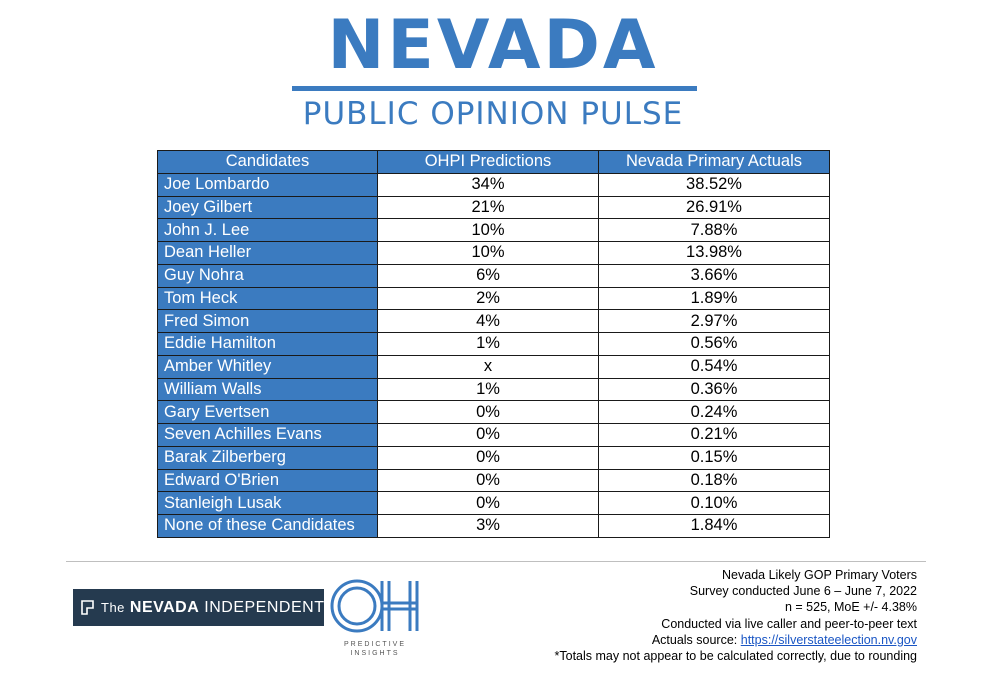 Image resolution: width=1008 pixels, height=684 pixels. I want to click on table-row: Edward O'Brien 0% 0.18%, so click(493, 480).